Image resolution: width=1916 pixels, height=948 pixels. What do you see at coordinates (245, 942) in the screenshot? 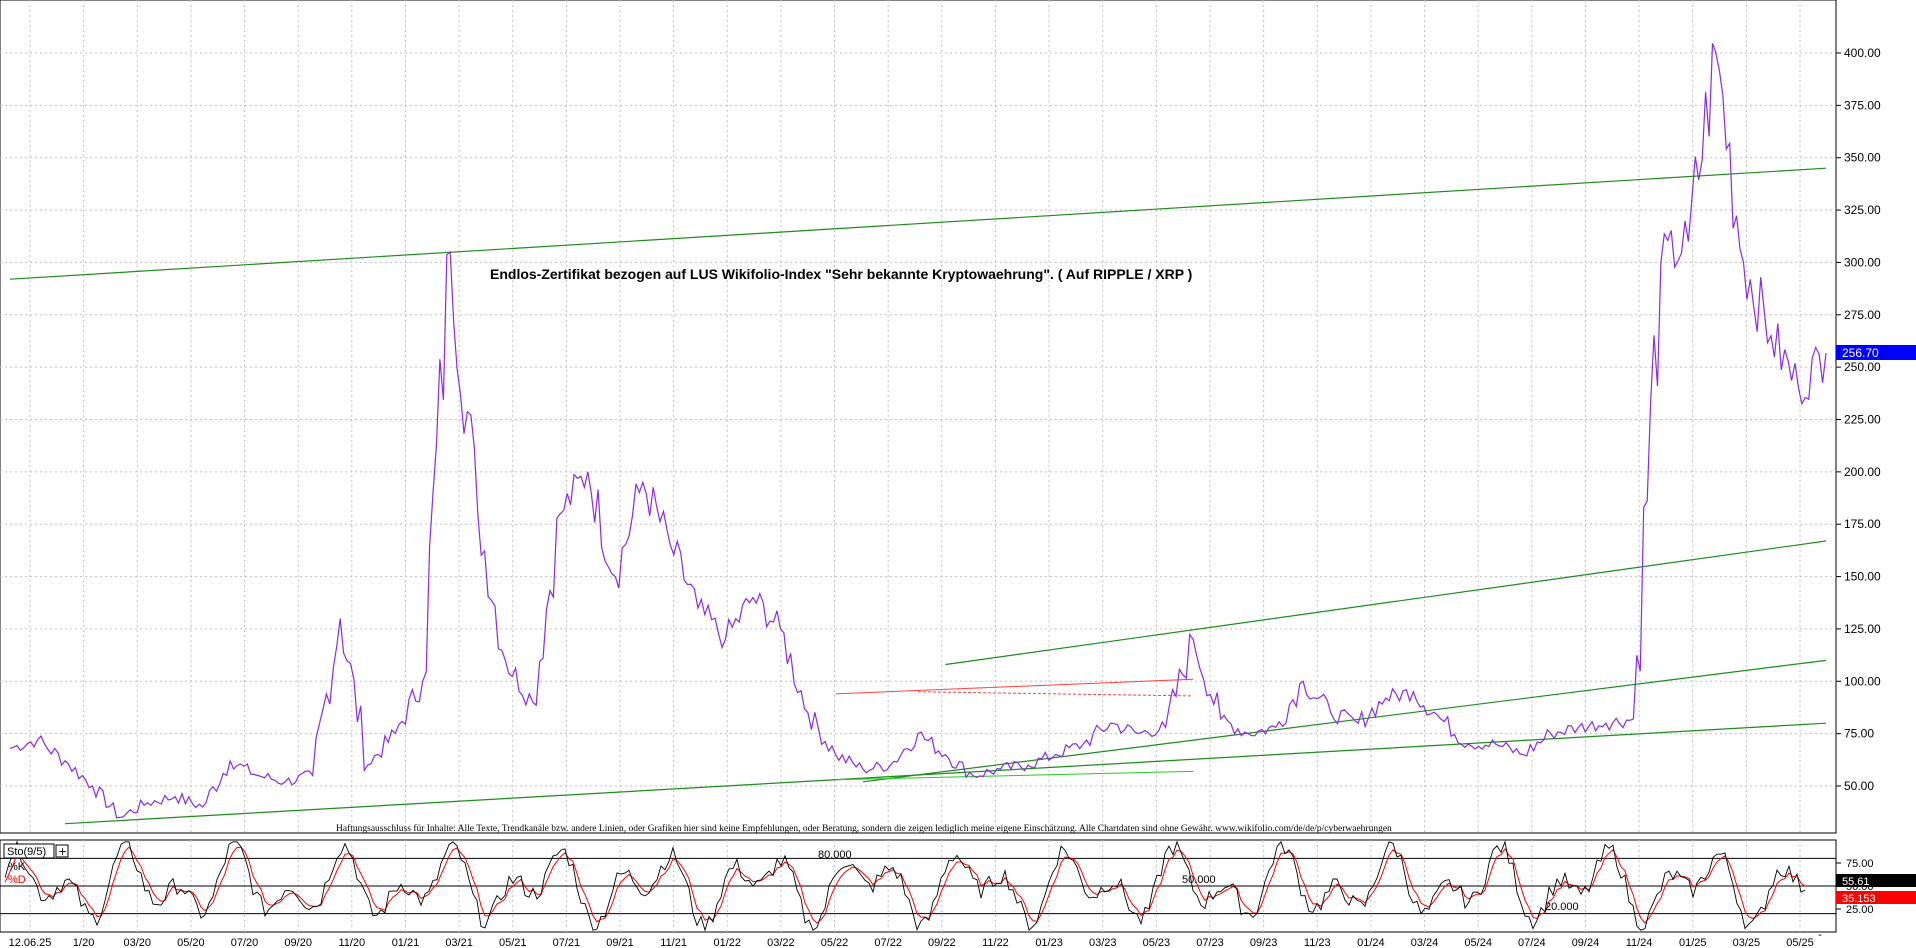
I see `x-tick-label: 07/20` at bounding box center [245, 942].